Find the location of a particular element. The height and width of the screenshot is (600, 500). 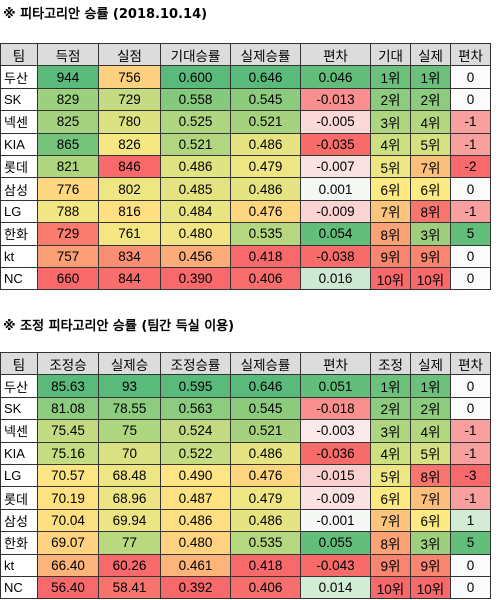

cell-team: NC is located at coordinates (19, 587).